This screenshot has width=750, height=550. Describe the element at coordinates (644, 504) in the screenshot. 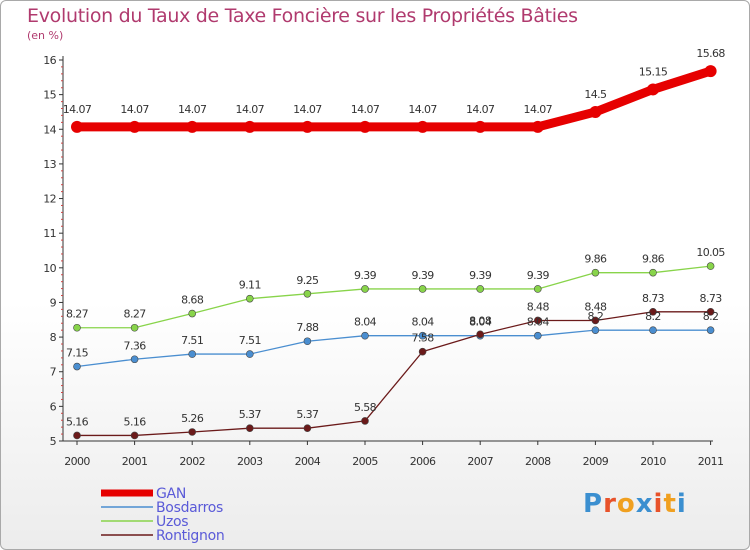

I see `logo-letter: x` at that location.